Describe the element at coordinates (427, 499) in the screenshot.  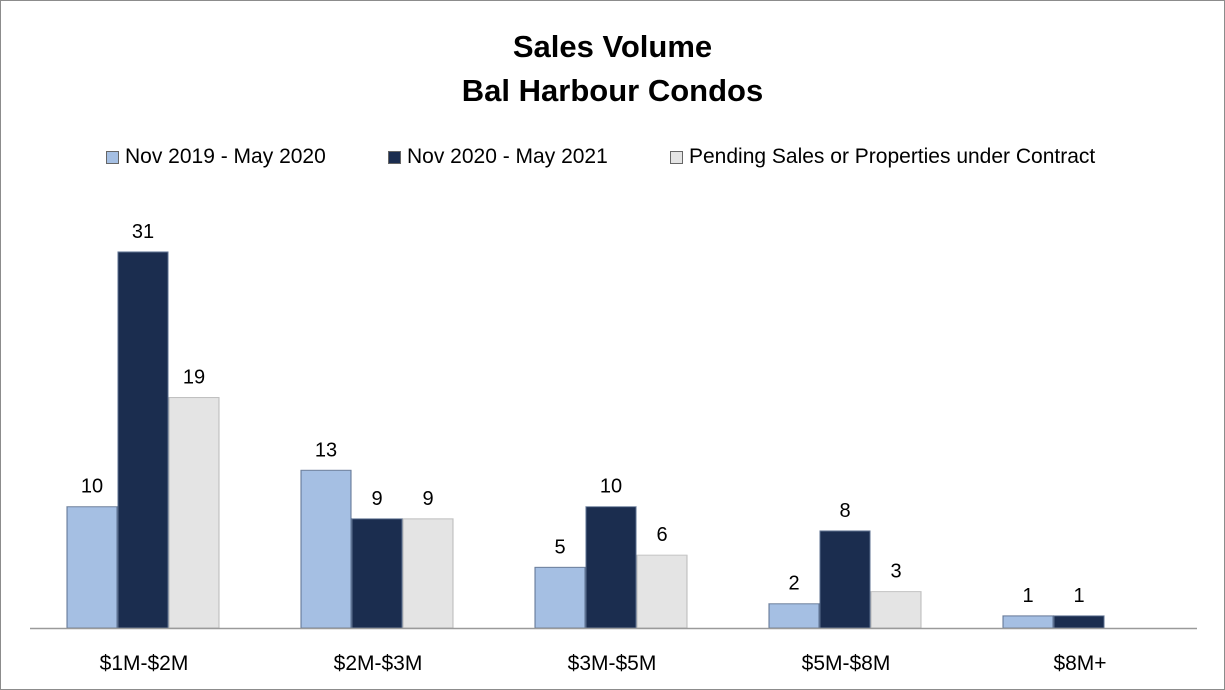
I see `value-label-3-2: 9` at that location.